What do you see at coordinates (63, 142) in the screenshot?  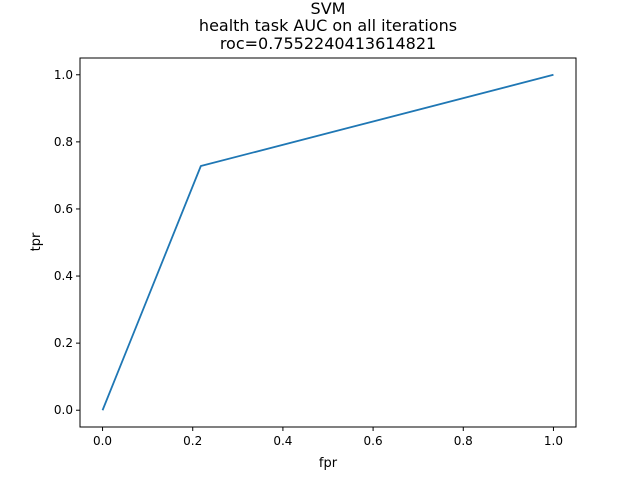 I see `y-tick-label: 0.8` at bounding box center [63, 142].